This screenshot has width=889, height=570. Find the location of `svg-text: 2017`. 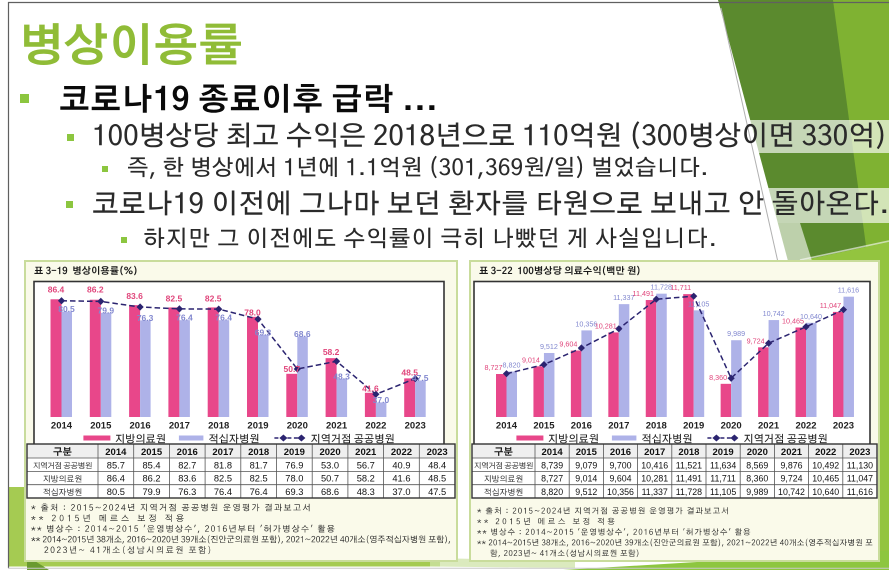

svg-text: 2017 is located at coordinates (618, 426).